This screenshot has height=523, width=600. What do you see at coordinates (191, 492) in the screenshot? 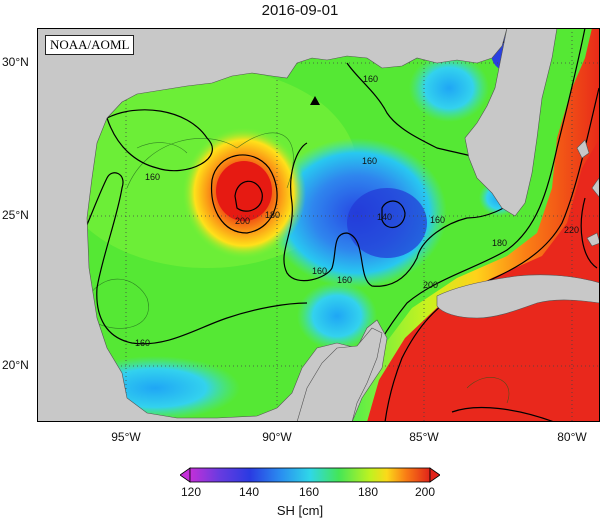
I see `colorbar-tick: 120` at bounding box center [191, 492].